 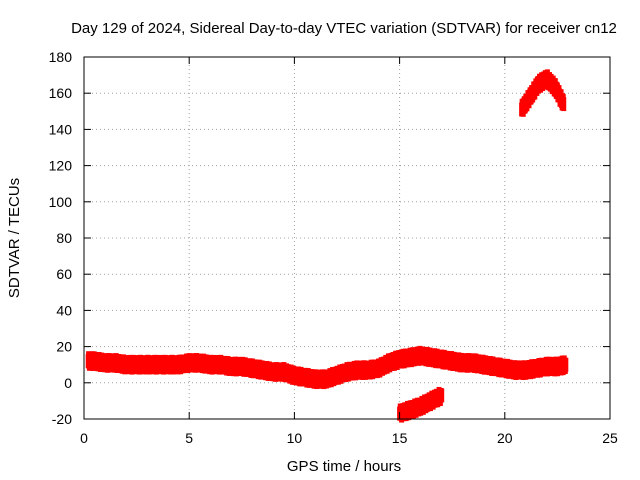 What do you see at coordinates (421, 404) in the screenshot?
I see `series-sdtvar-lower` at bounding box center [421, 404].